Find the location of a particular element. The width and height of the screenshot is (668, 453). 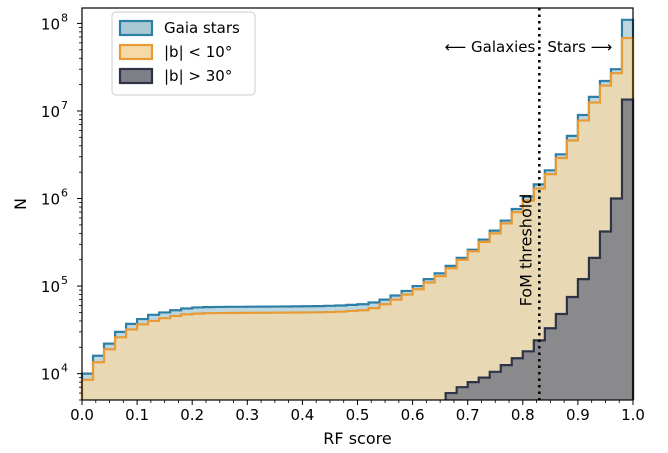

y-tick-exponent: 8 is located at coordinates (64, 17).